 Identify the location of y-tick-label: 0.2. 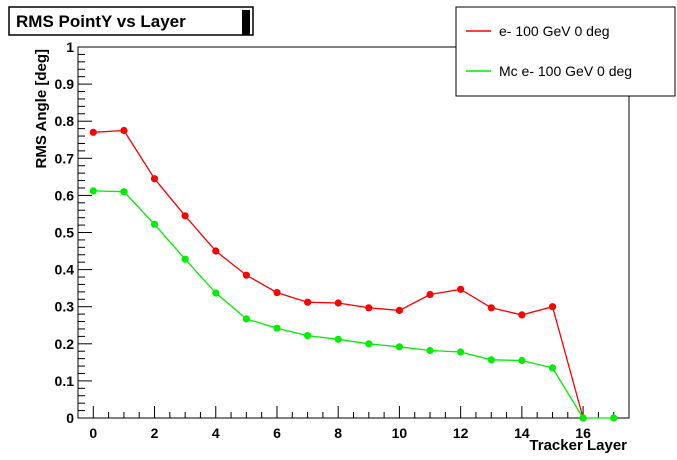
(65, 344).